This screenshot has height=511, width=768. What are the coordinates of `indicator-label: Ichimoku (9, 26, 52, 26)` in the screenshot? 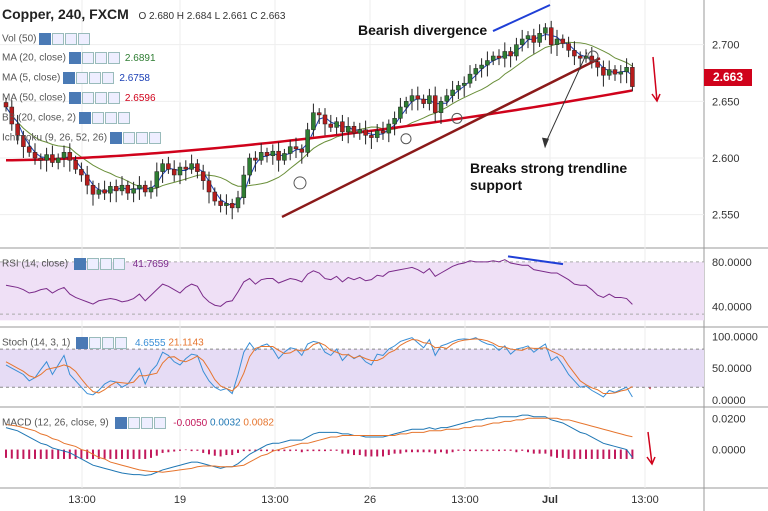 It's located at (55, 138).